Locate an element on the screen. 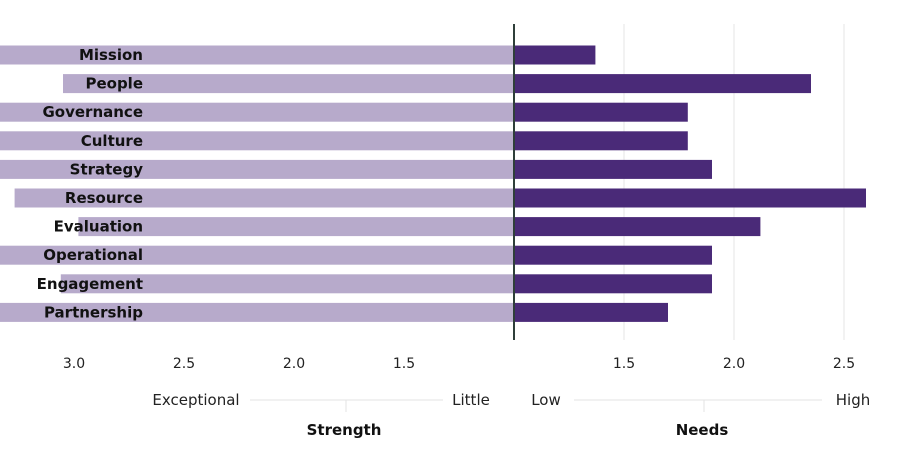  category-label-strategy: Strategy is located at coordinates (107, 169).